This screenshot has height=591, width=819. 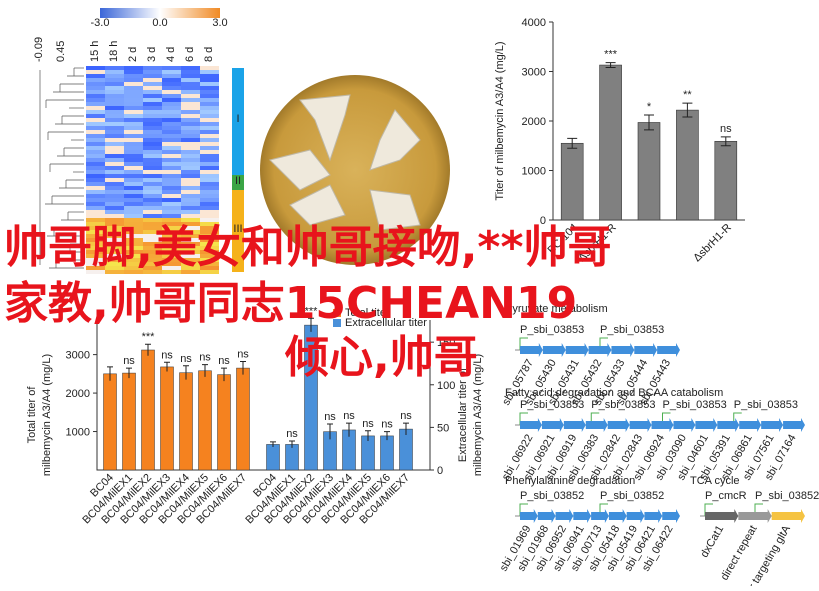 I want to click on group-bar, so click(x=238, y=182).